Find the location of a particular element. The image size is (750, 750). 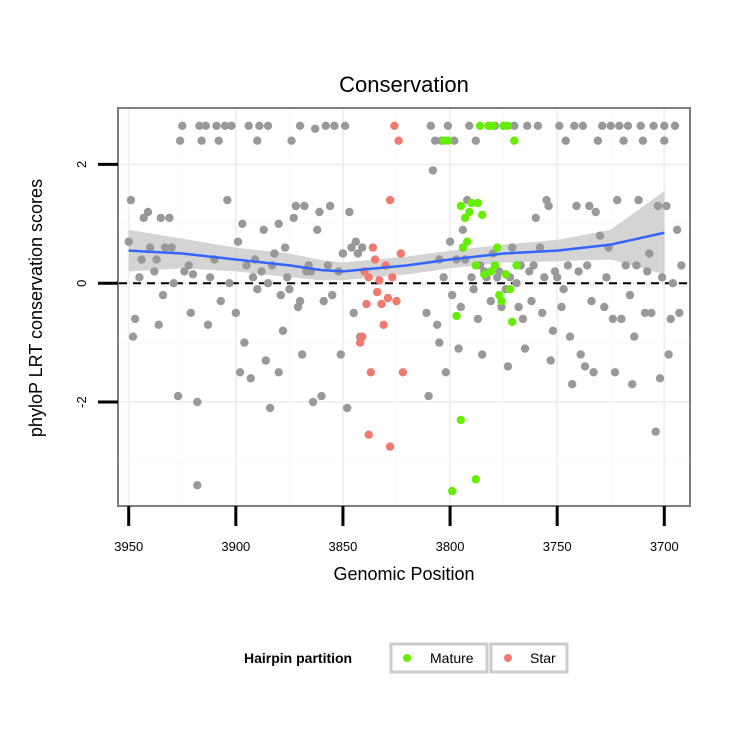

confidence-band is located at coordinates (396, 236).